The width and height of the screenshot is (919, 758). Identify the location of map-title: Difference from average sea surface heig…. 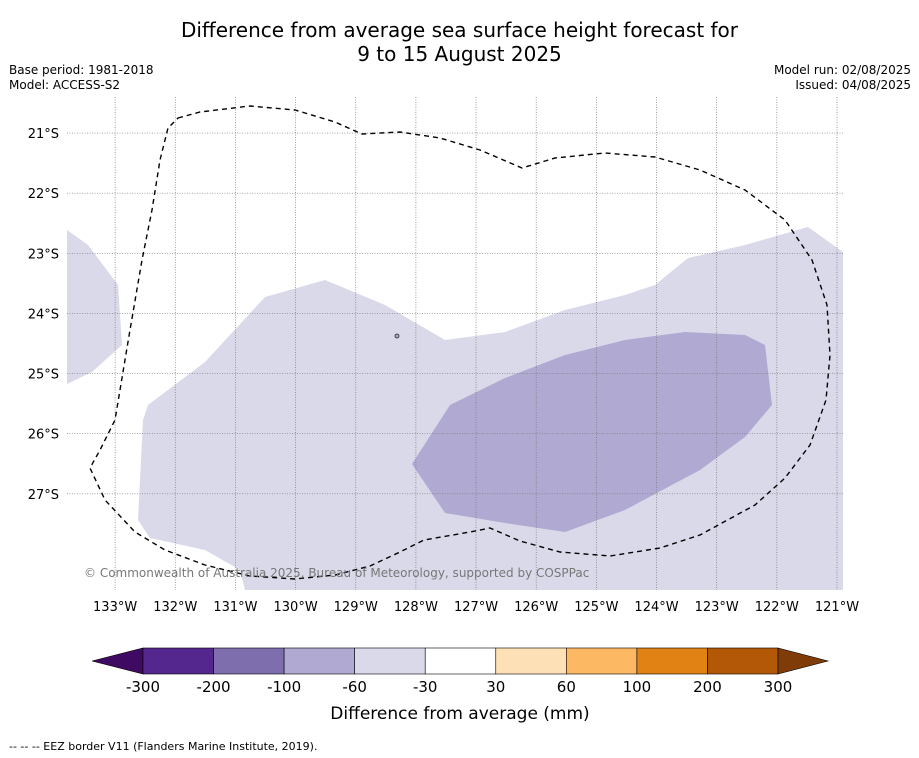
(459, 42).